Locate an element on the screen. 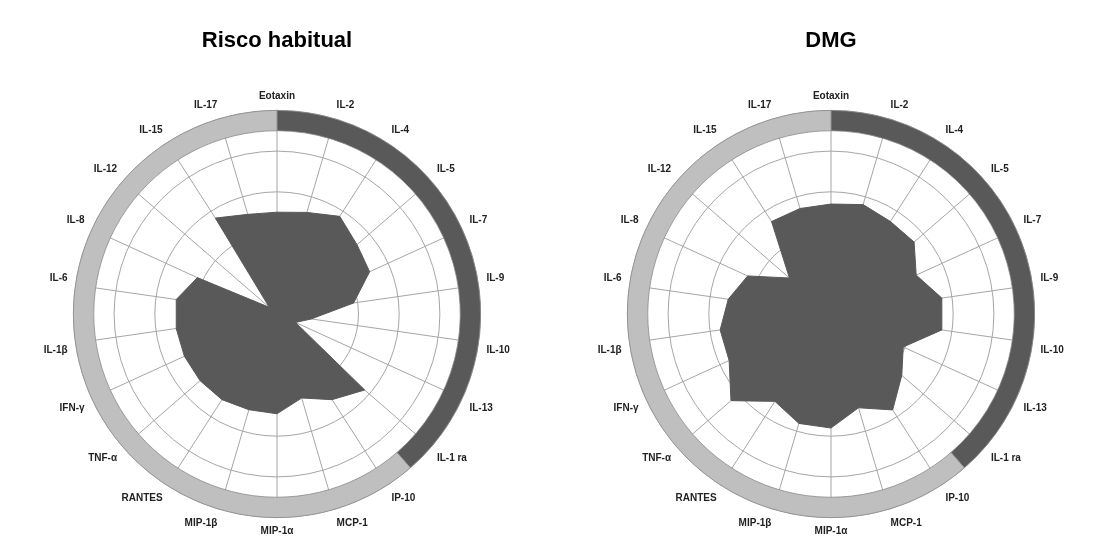 Image resolution: width=1108 pixels, height=539 pixels. chart-title: Risco habitual is located at coordinates (277, 40).